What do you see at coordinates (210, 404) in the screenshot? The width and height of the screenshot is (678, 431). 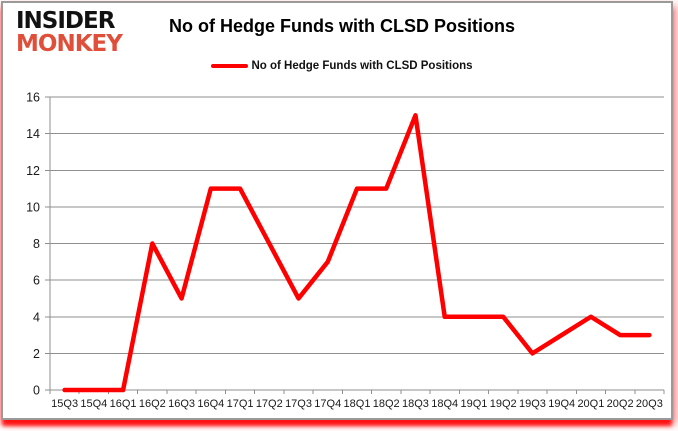 I see `x-tick-label: 16Q4` at bounding box center [210, 404].